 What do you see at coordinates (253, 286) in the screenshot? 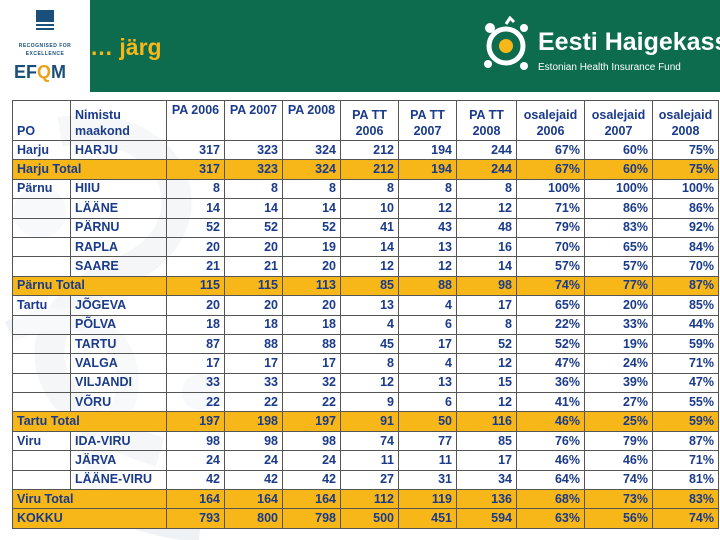
I see `cell-value: 115` at bounding box center [253, 286].